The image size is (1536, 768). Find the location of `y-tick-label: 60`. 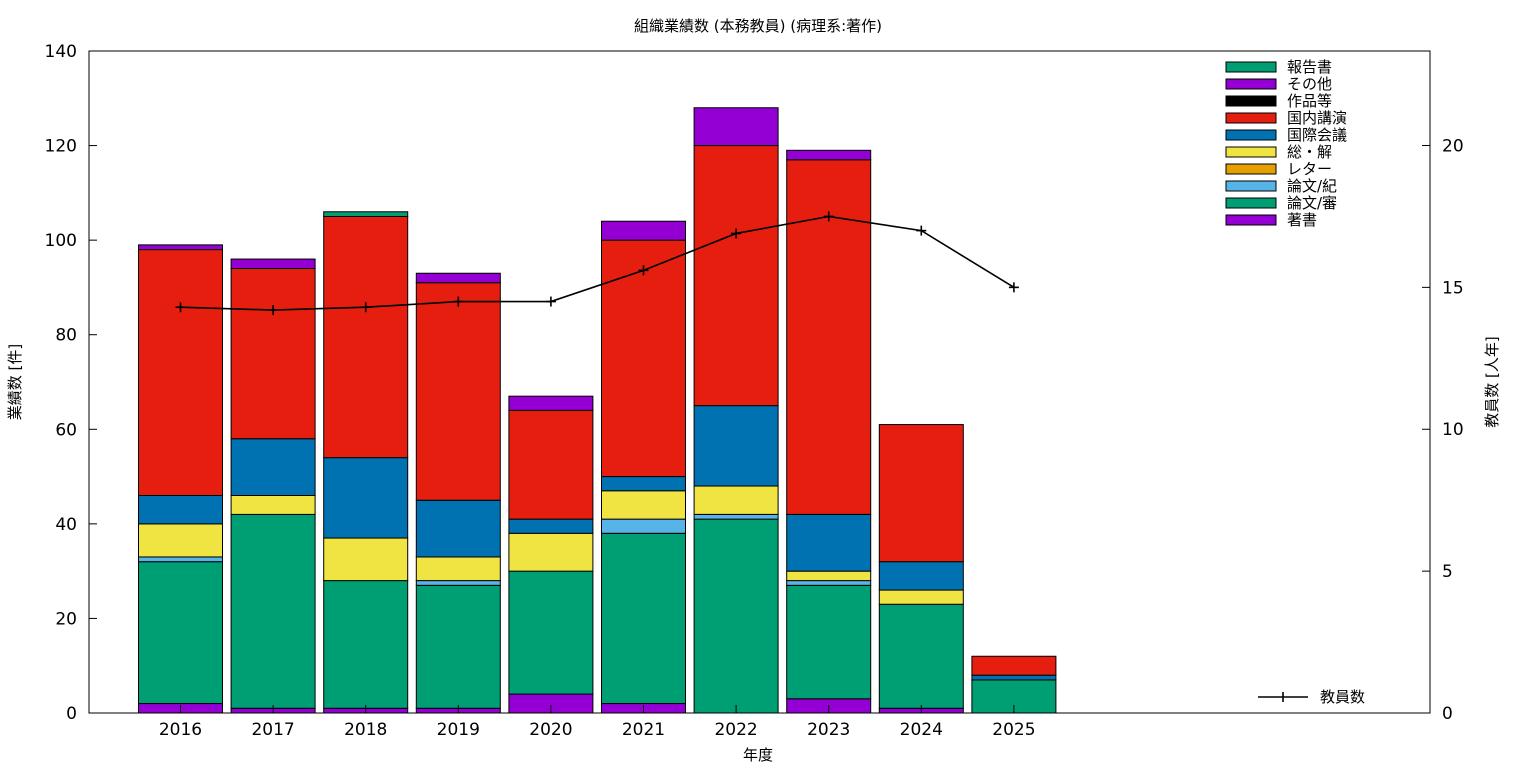

y-tick-label: 60 is located at coordinates (66, 430).